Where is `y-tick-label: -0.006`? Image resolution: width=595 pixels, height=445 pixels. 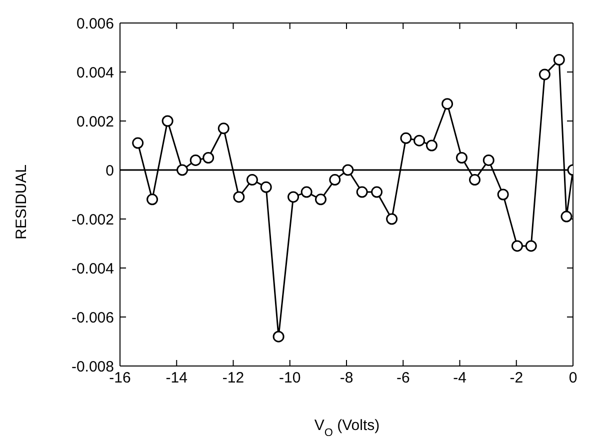 y-tick-label: -0.006 is located at coordinates (92, 317).